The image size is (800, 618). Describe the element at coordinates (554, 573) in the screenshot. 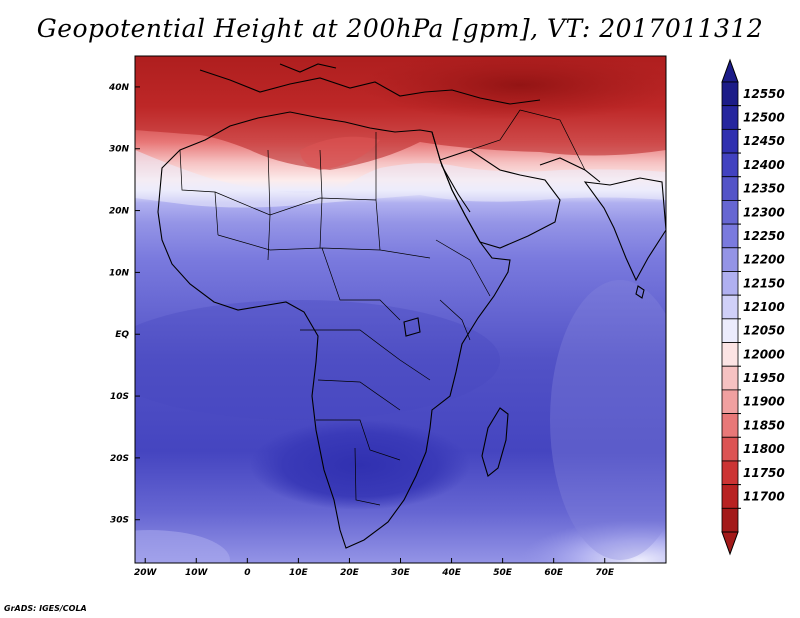

I see `lon-tick-label: 60E` at that location.